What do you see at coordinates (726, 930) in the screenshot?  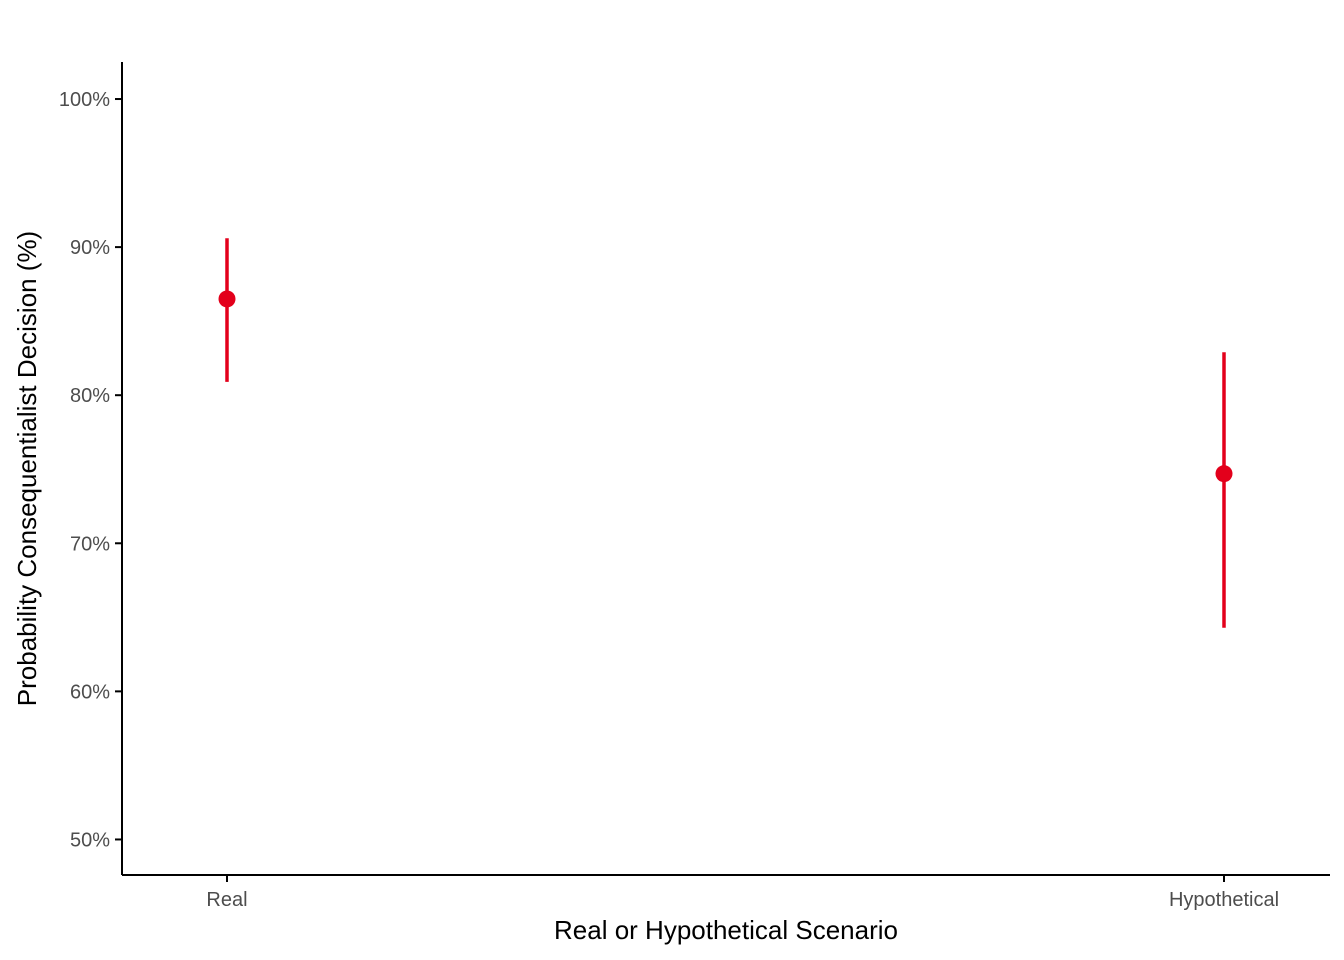 I see `x-axis-title: Real or Hypothetical Scenario` at bounding box center [726, 930].